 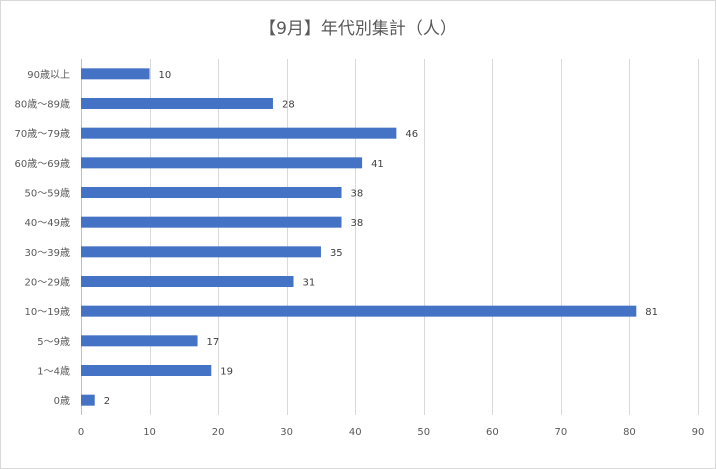 What do you see at coordinates (561, 432) in the screenshot?
I see `x-tick-label: 70` at bounding box center [561, 432].